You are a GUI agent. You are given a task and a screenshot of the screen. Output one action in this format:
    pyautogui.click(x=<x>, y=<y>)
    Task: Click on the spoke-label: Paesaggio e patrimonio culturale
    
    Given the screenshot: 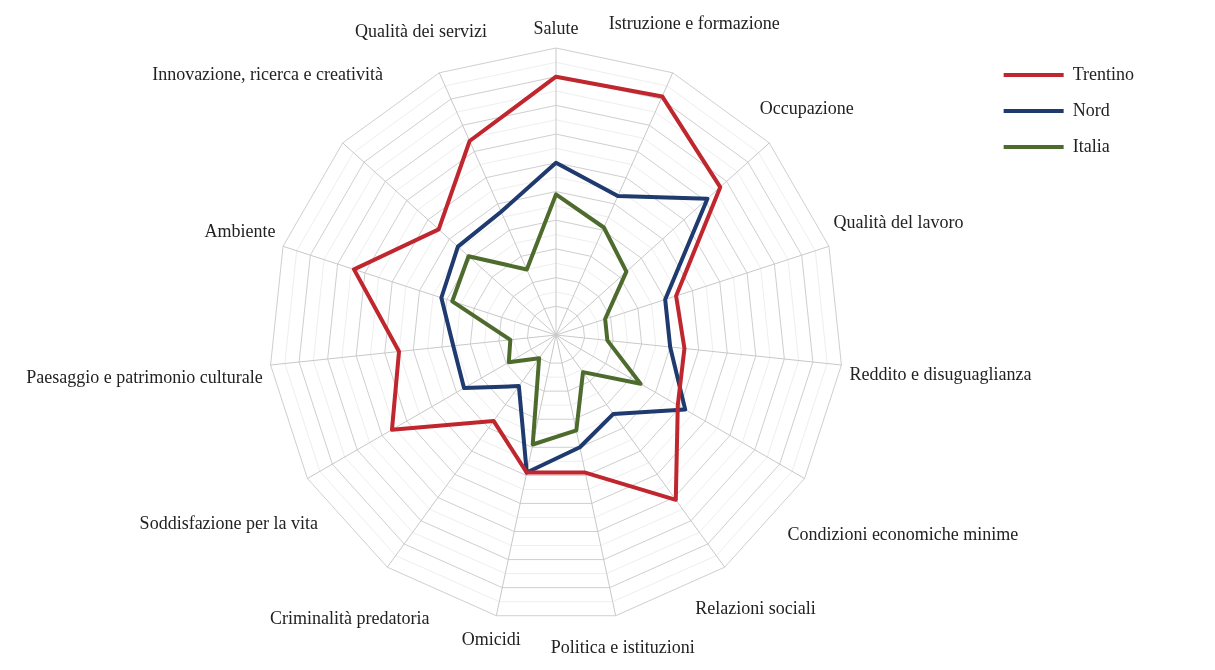 What is the action you would take?
    pyautogui.click(x=144, y=376)
    